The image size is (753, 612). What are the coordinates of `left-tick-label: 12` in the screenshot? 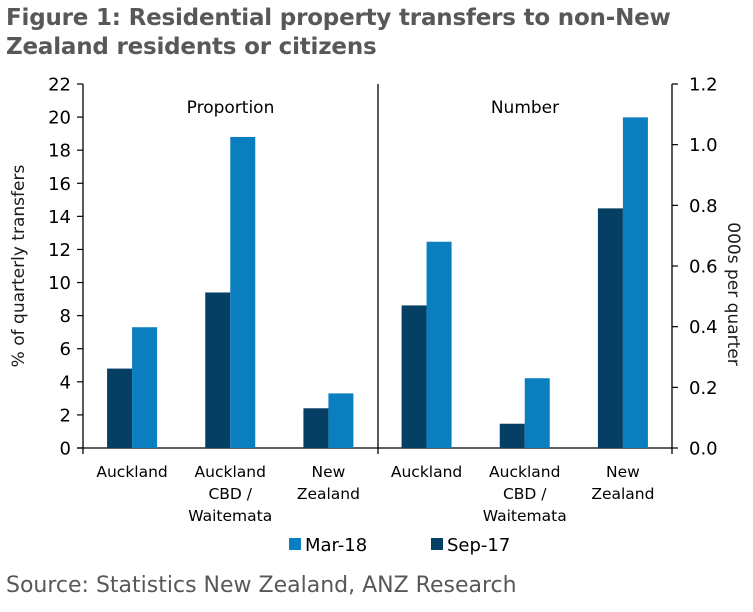 It's located at (59, 250).